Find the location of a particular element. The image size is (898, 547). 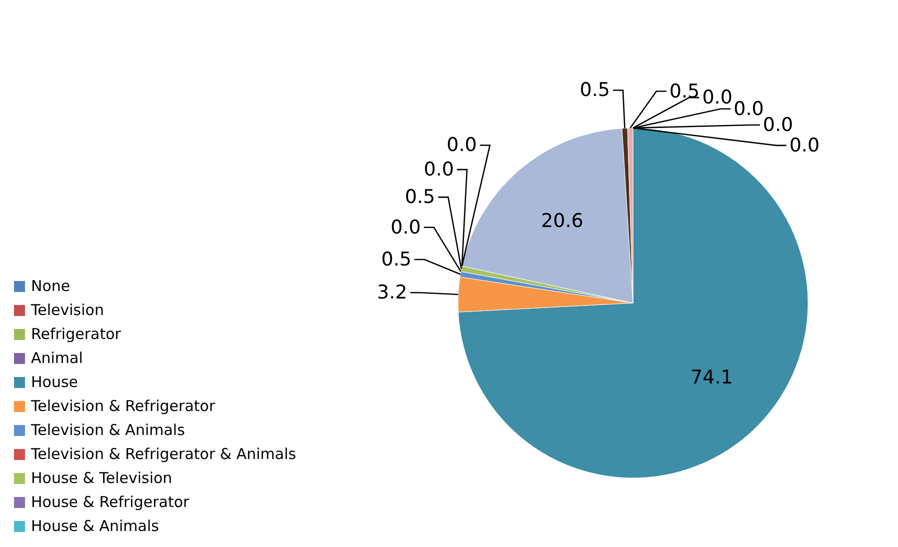

legend-label: Television is located at coordinates (67, 310).